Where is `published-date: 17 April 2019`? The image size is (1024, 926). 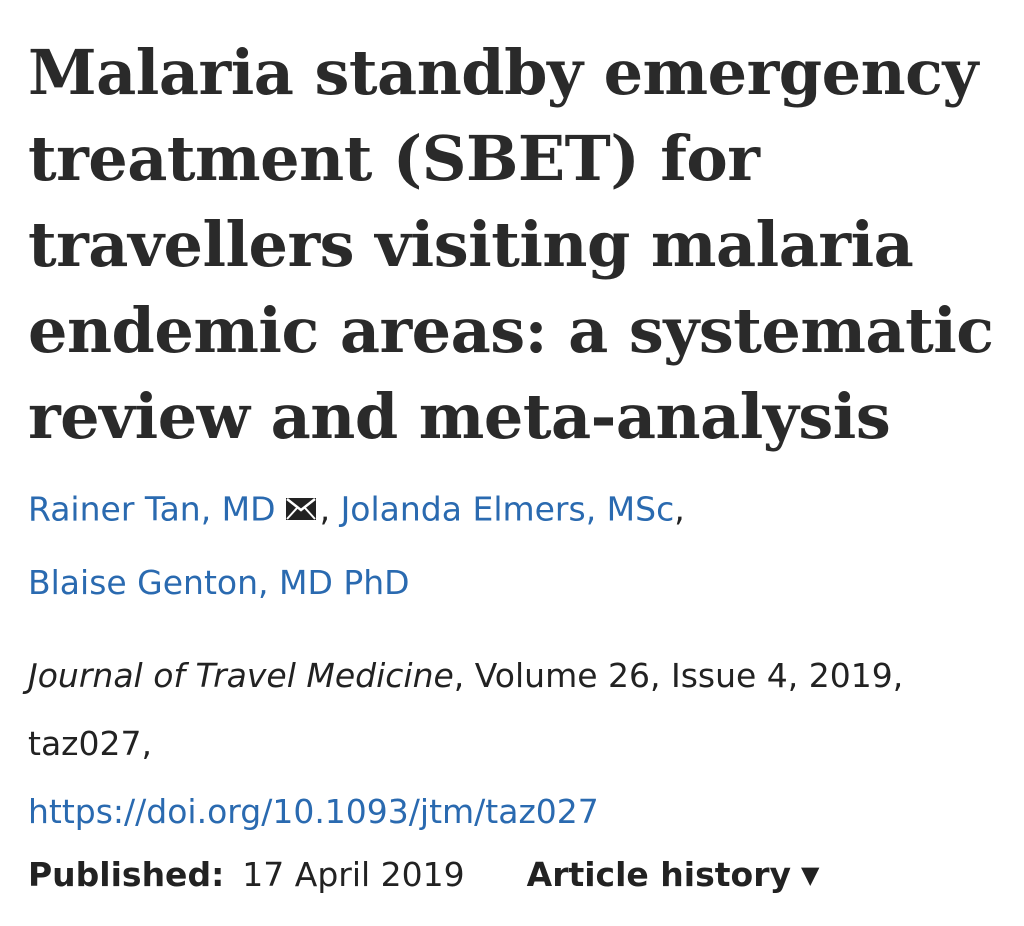 published-date: 17 April 2019 is located at coordinates (353, 874).